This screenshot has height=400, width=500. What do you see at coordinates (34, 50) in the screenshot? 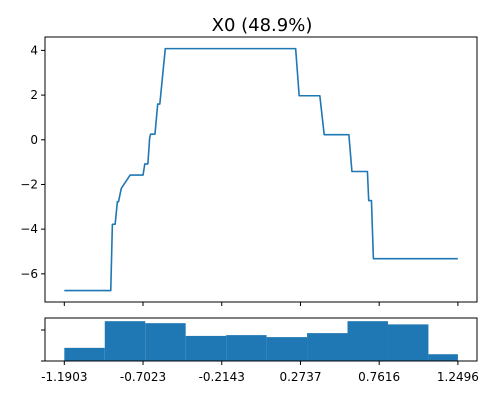
I see `main-y-tick-label: 4` at bounding box center [34, 50].